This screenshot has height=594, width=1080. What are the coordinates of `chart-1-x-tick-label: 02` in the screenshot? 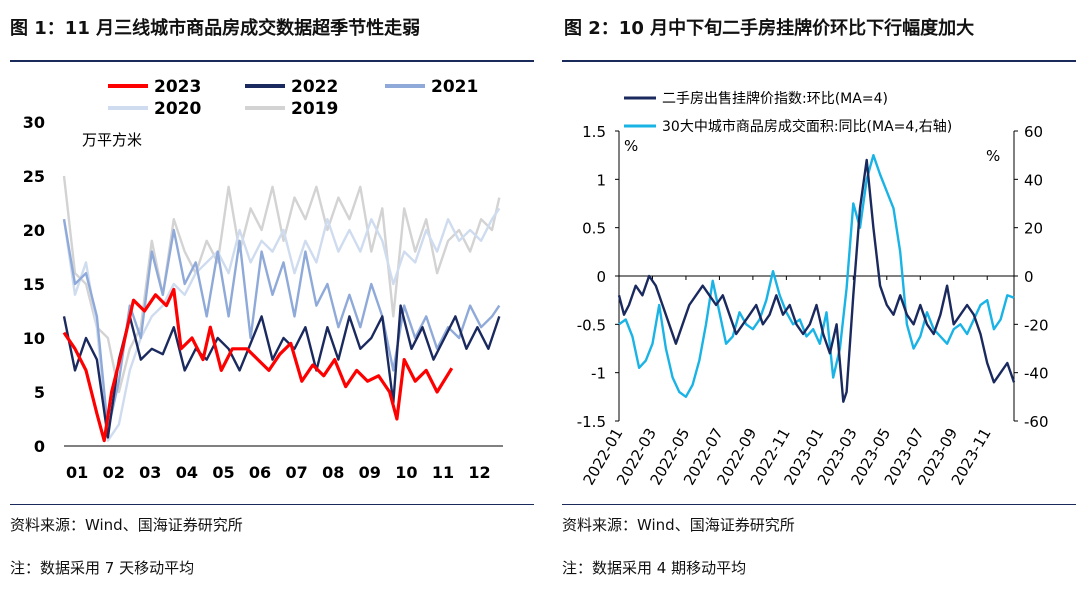 It's located at (114, 472).